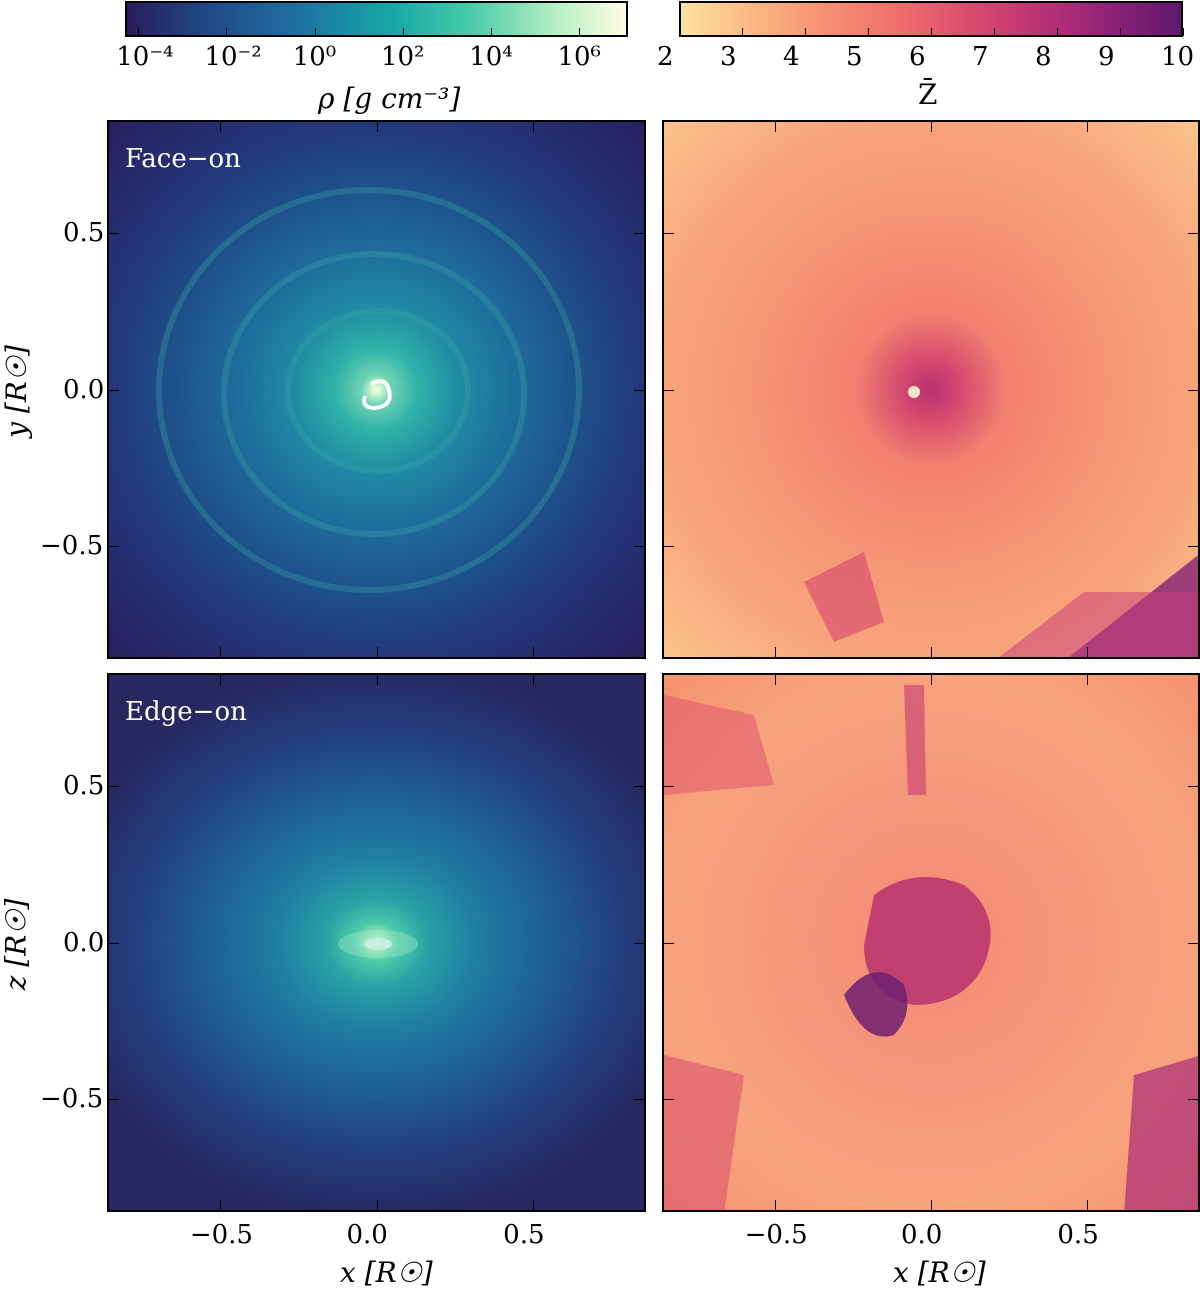 The width and height of the screenshot is (1200, 1289). Describe the element at coordinates (791, 57) in the screenshot. I see `metallicity-tick-label: 4` at that location.